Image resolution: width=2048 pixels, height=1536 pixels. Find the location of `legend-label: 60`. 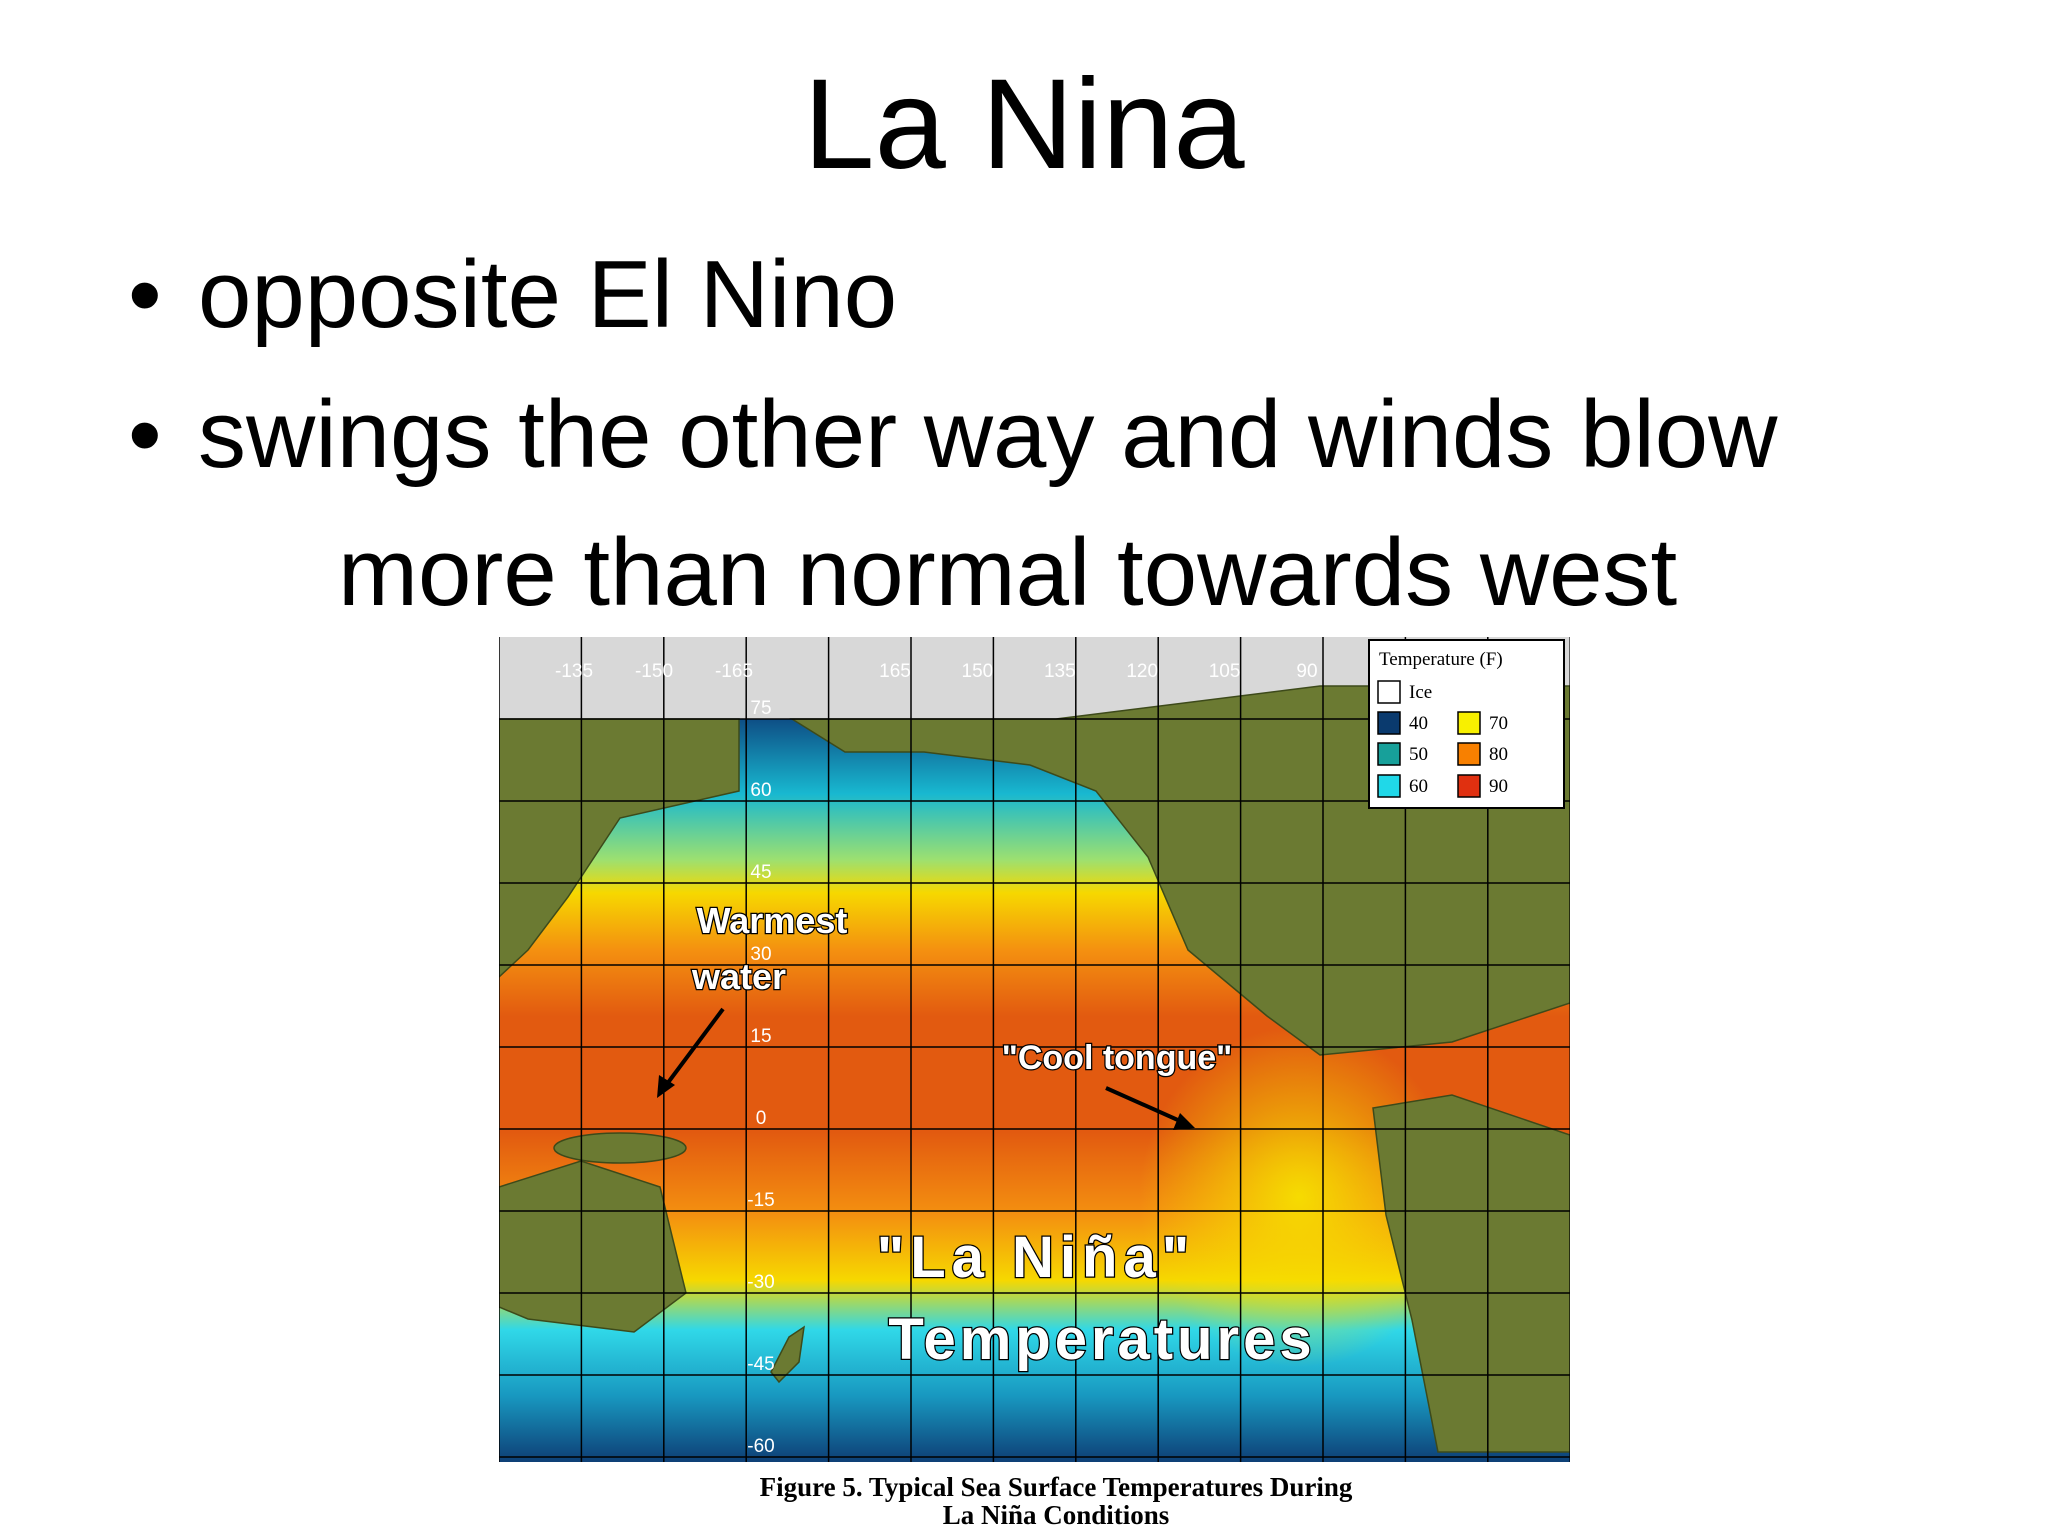

legend-label: 60 is located at coordinates (1418, 786).